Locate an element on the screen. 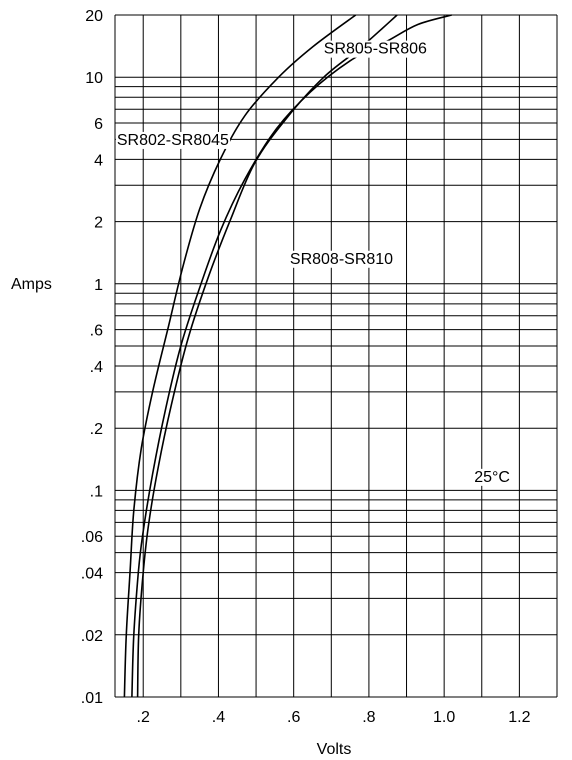 The height and width of the screenshot is (760, 572). x-tick-label: .8 is located at coordinates (368, 717).